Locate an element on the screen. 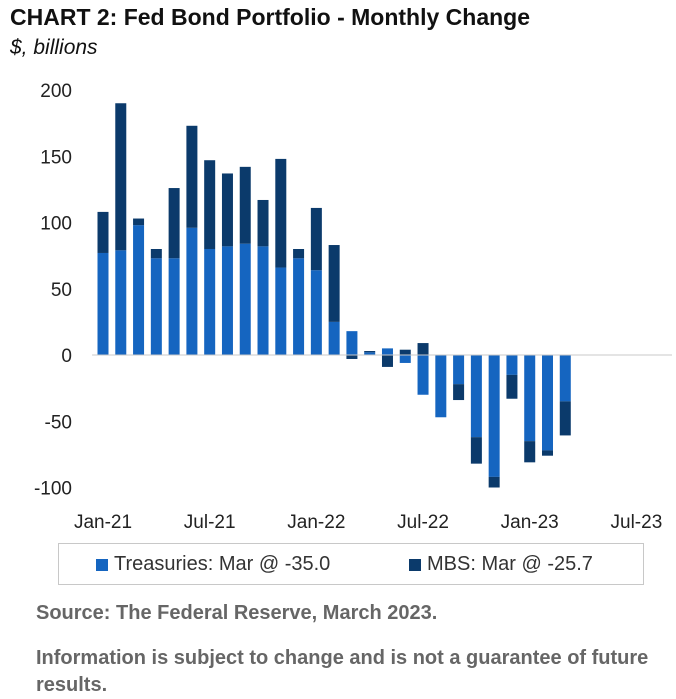 This screenshot has height=699, width=676. chart-subtitle: $, billions is located at coordinates (54, 47).